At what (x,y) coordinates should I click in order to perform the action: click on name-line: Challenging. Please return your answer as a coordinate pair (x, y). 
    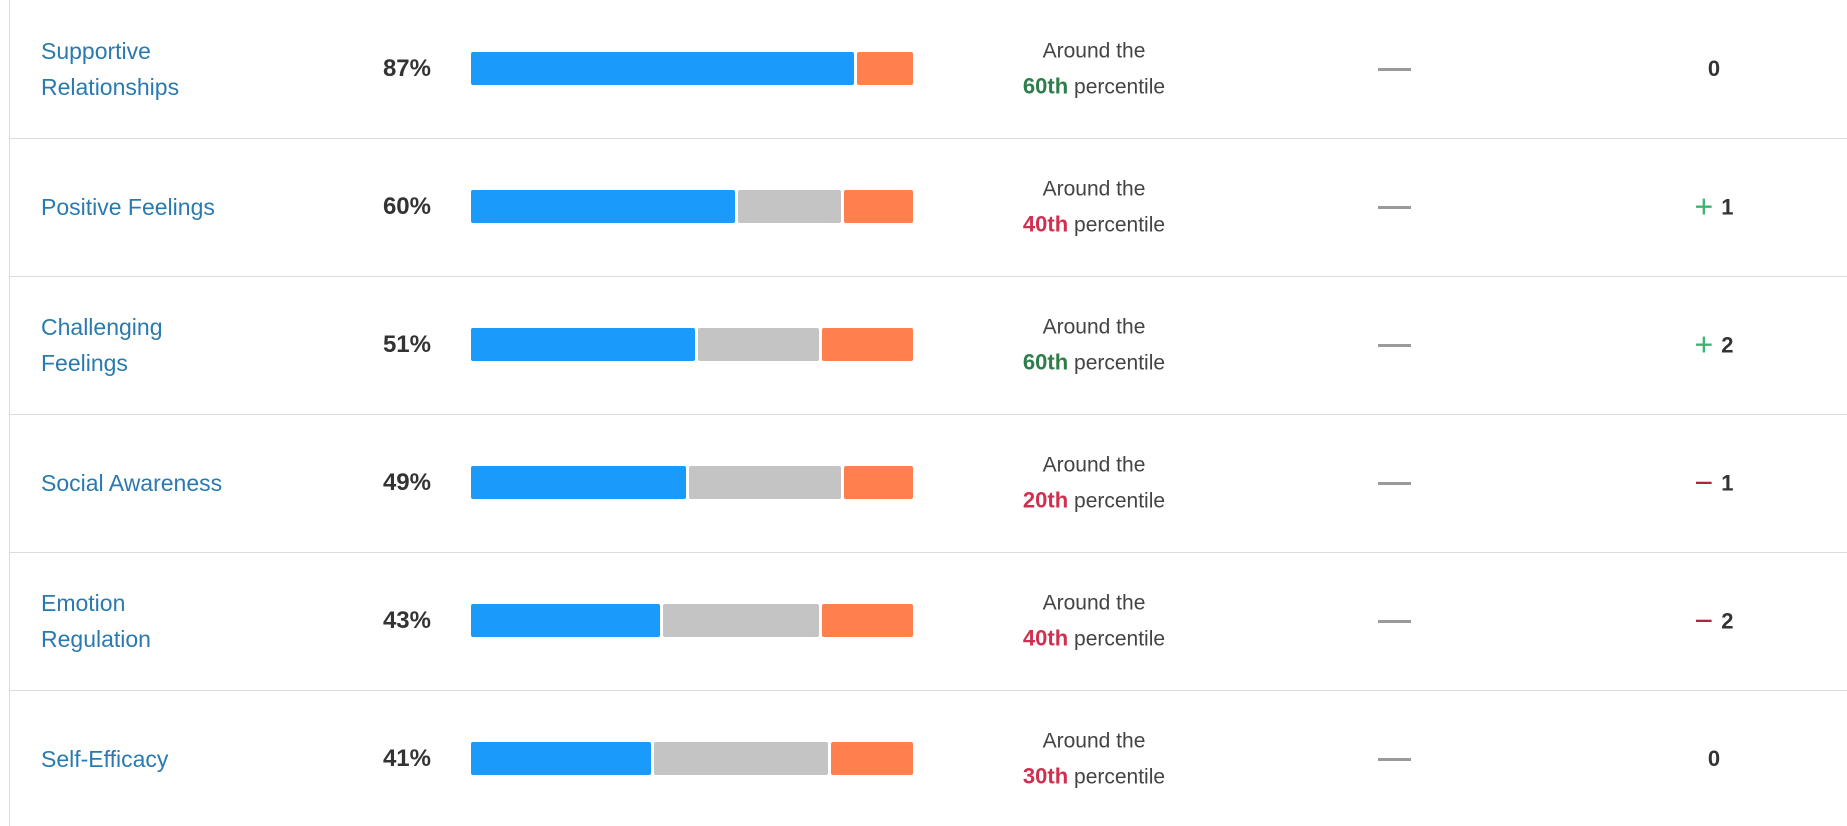
    Looking at the image, I should click on (102, 327).